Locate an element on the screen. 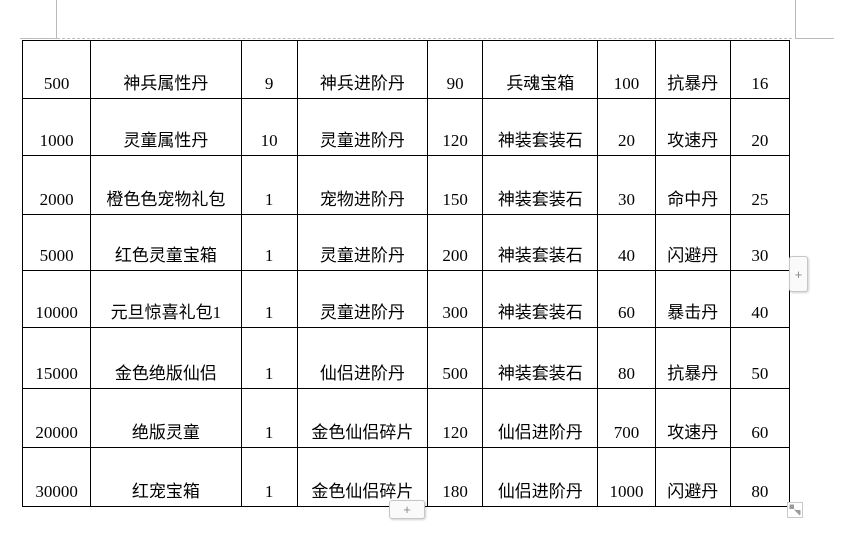 This screenshot has width=853, height=535. table-row: 20000 绝版灵童 1 金色仙侣碎片 120 仙侣进阶丹 700 攻速丹 60 is located at coordinates (406, 418).